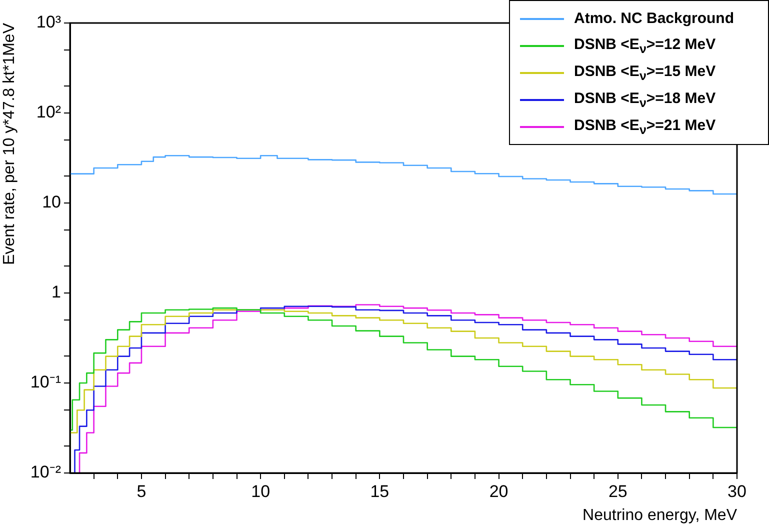  Describe the element at coordinates (141, 491) in the screenshot. I see `x-tick-label: 5` at that location.